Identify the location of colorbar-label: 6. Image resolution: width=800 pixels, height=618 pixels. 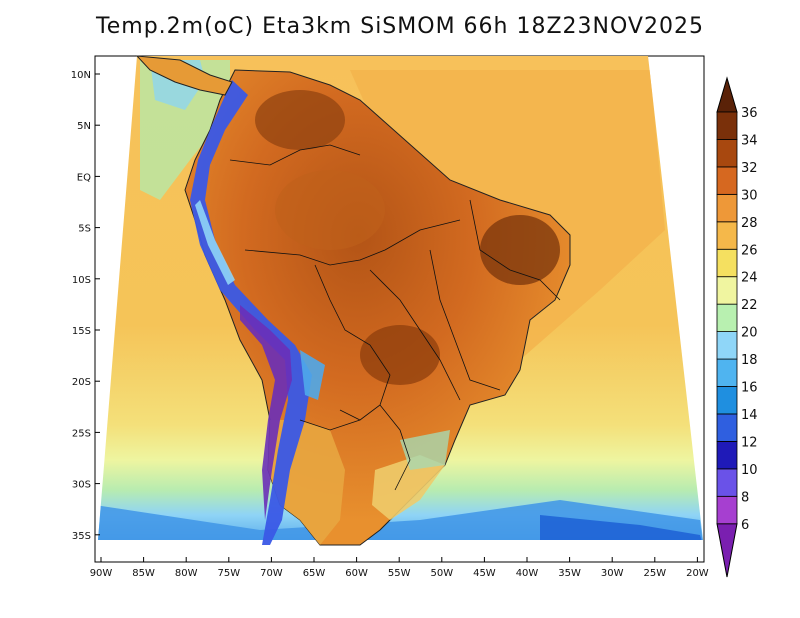
(745, 525).